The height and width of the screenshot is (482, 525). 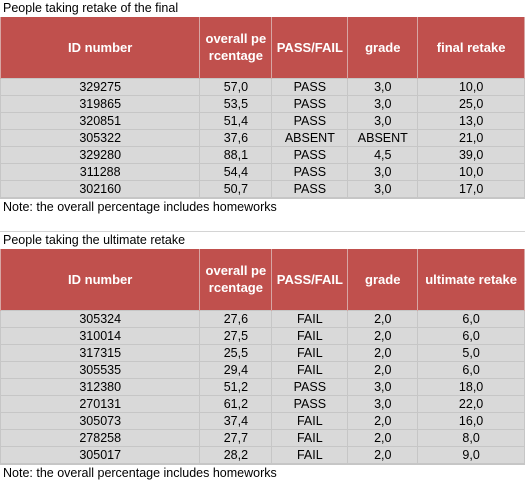 I want to click on cell-retake-score: 39,0, so click(x=471, y=154).